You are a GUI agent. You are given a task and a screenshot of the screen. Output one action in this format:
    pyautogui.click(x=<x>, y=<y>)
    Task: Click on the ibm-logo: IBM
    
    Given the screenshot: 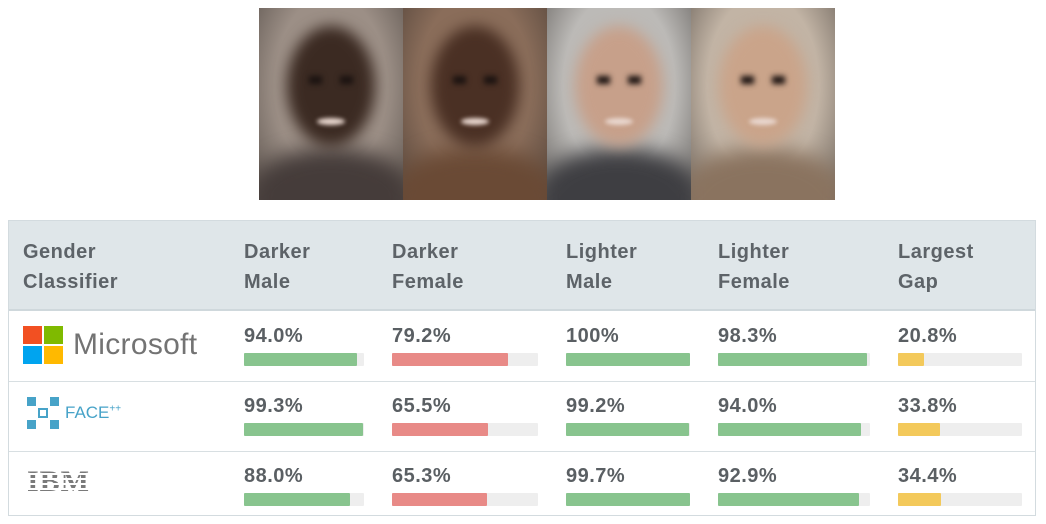 What is the action you would take?
    pyautogui.click(x=58, y=481)
    